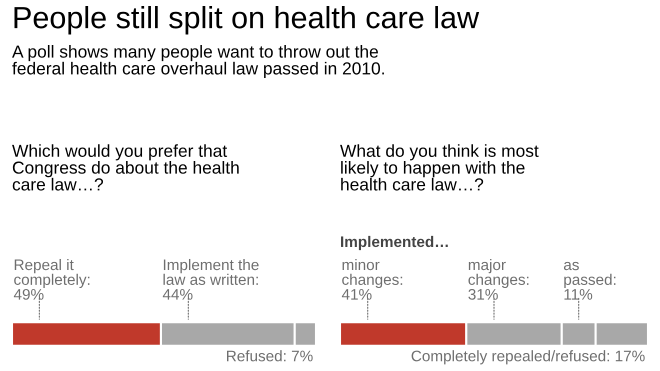 This screenshot has width=660, height=371. Describe the element at coordinates (247, 20) in the screenshot. I see `text: People still split on health care law` at that location.